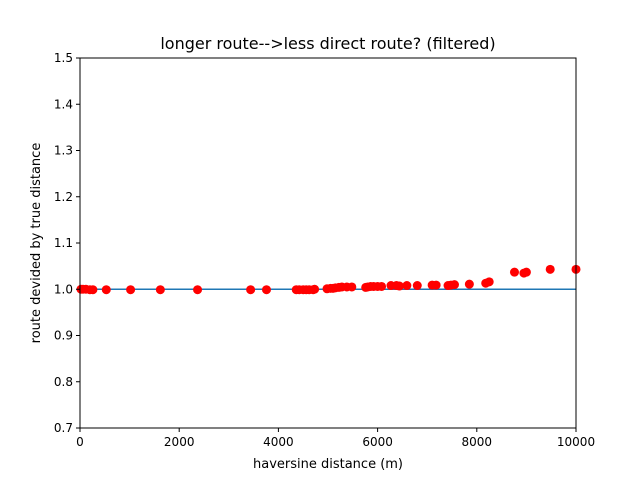 The height and width of the screenshot is (480, 640). What do you see at coordinates (63, 104) in the screenshot?
I see `y-tick-label: 1.4` at bounding box center [63, 104].